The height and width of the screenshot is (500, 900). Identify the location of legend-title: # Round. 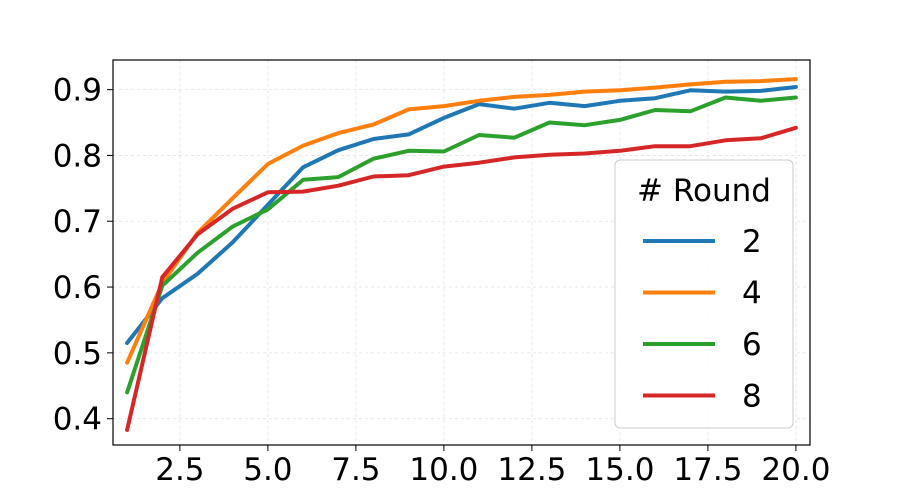
(704, 191).